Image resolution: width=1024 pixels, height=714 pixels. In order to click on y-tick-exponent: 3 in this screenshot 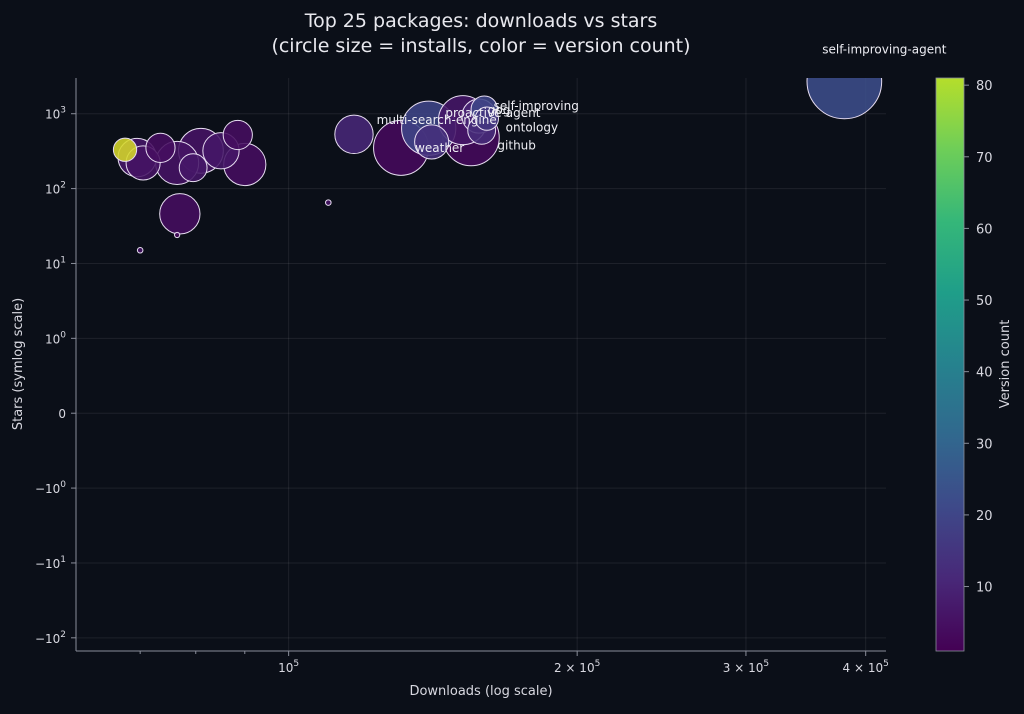, I will do `click(63, 111)`.